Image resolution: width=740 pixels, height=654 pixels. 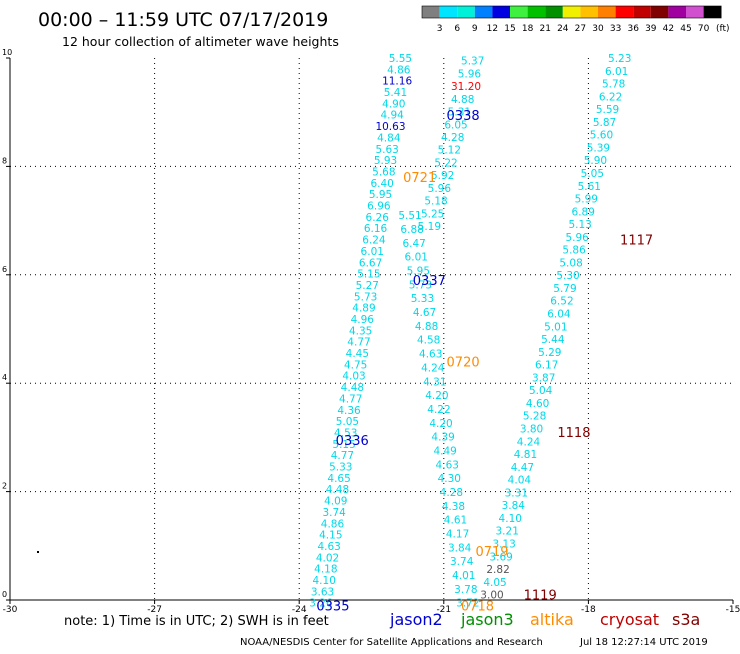 What do you see at coordinates (472, 62) in the screenshot?
I see `swh-value: 5.37` at bounding box center [472, 62].